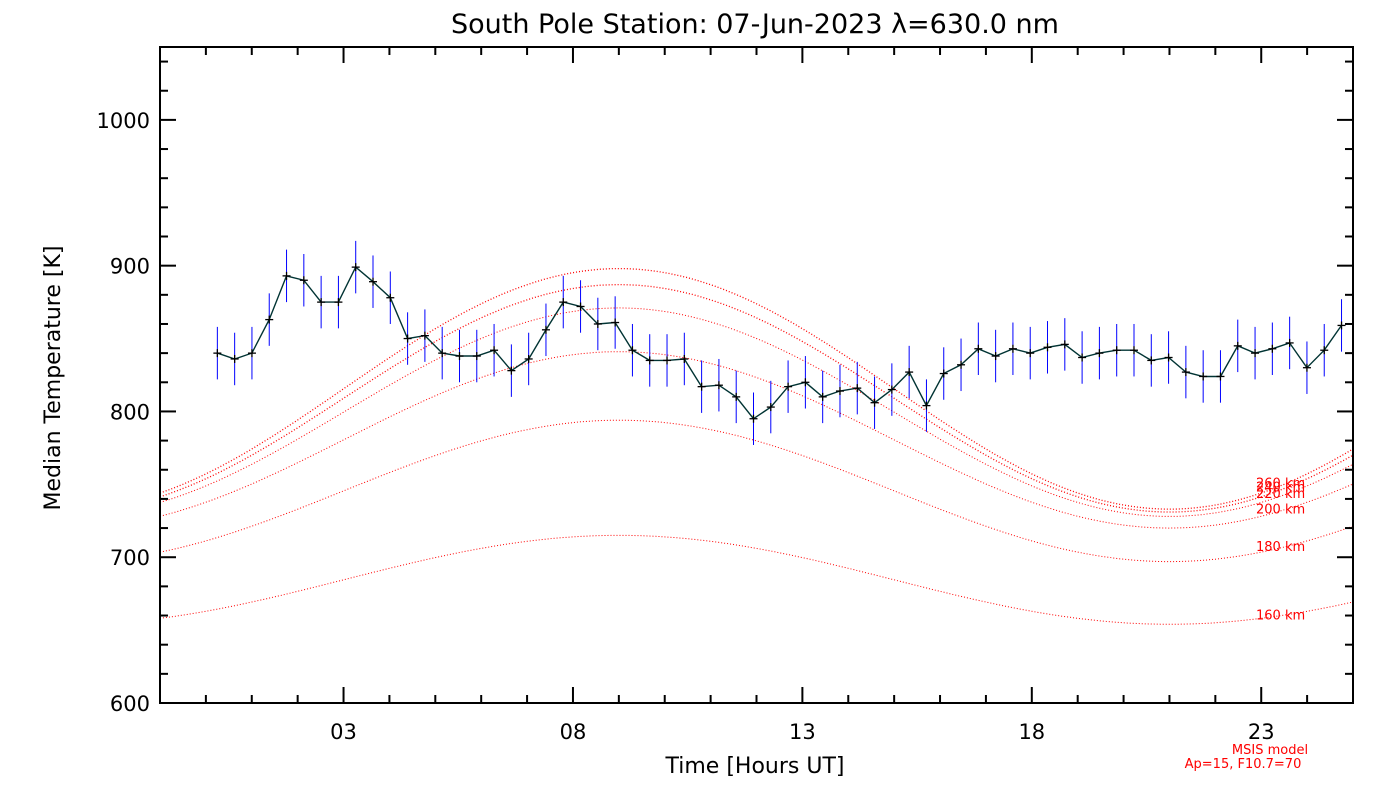 The height and width of the screenshot is (800, 1400). I want to click on y-axis-tick-labels: 600 700 800 900 1000, so click(123, 412).